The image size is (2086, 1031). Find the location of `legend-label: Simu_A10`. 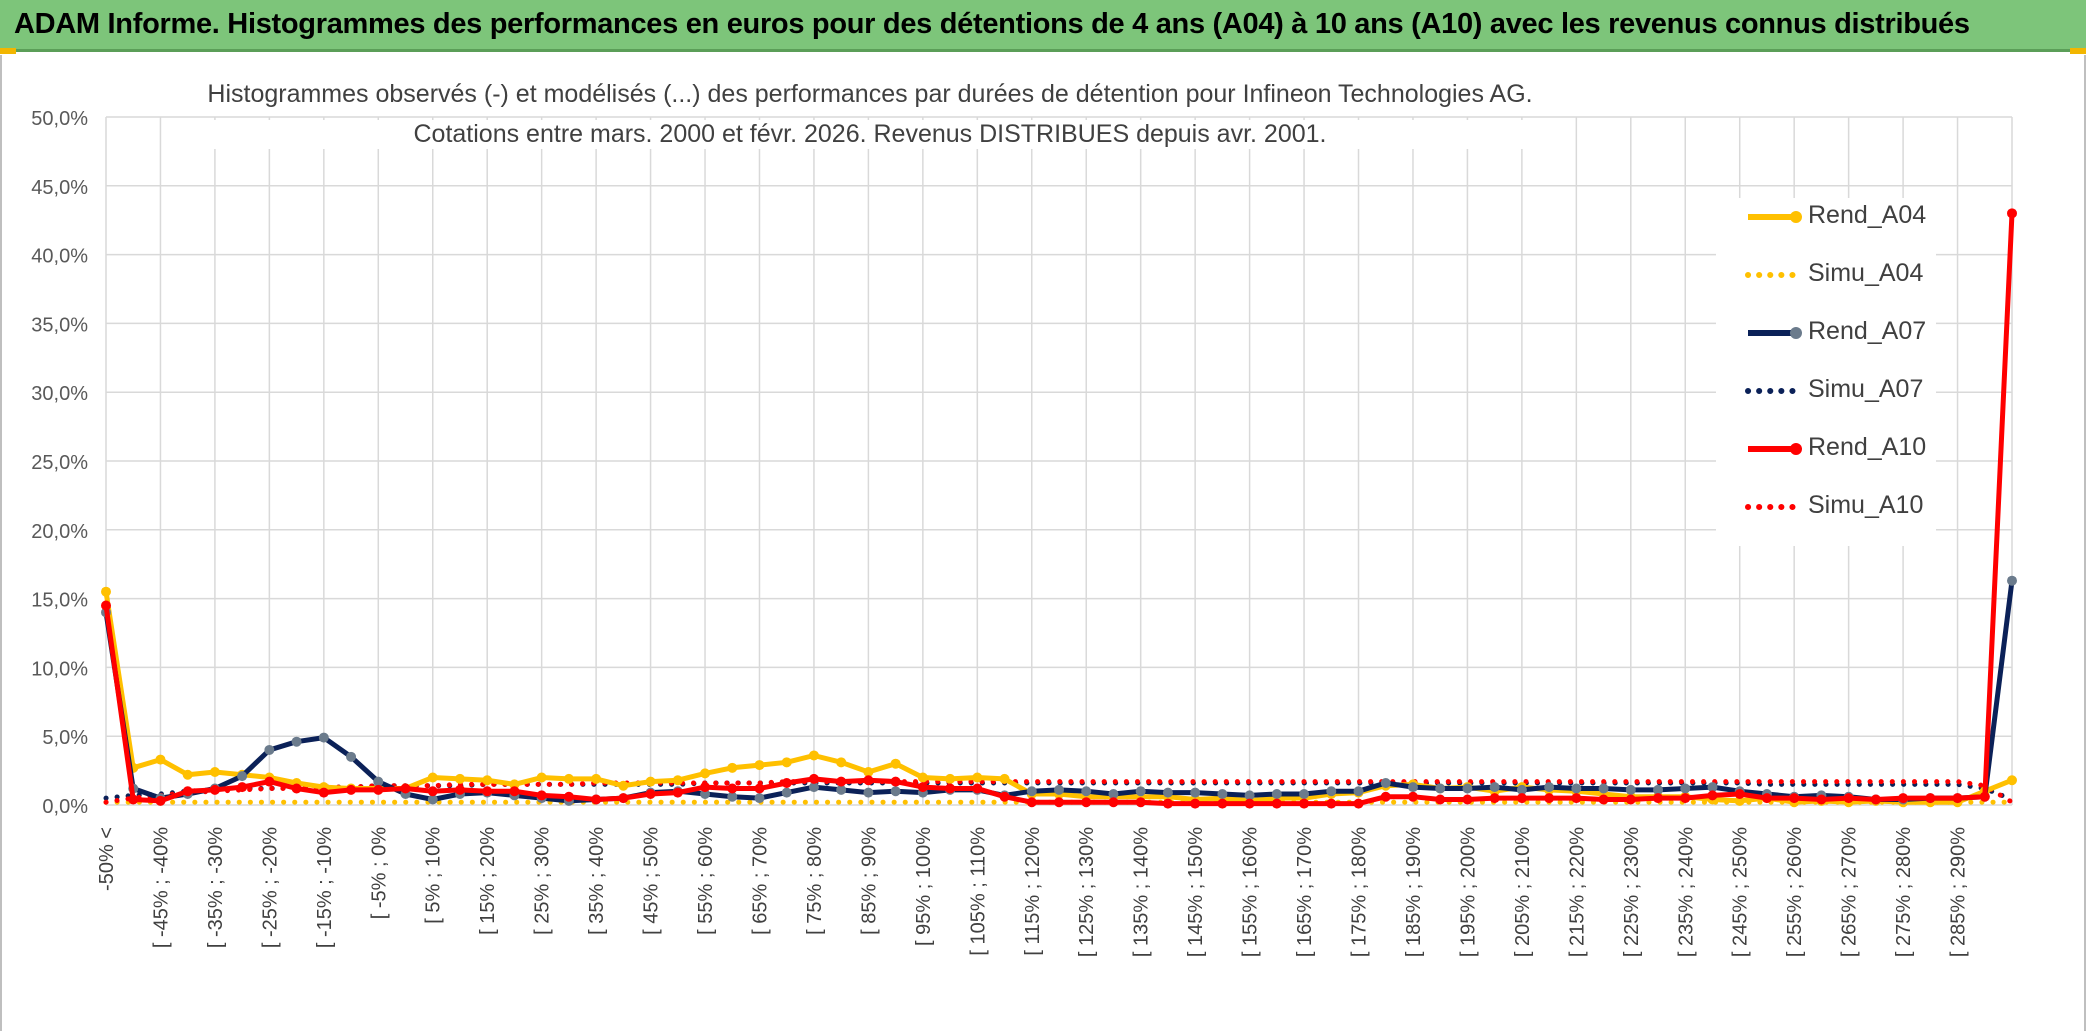

legend-label: Simu_A10 is located at coordinates (1866, 505).